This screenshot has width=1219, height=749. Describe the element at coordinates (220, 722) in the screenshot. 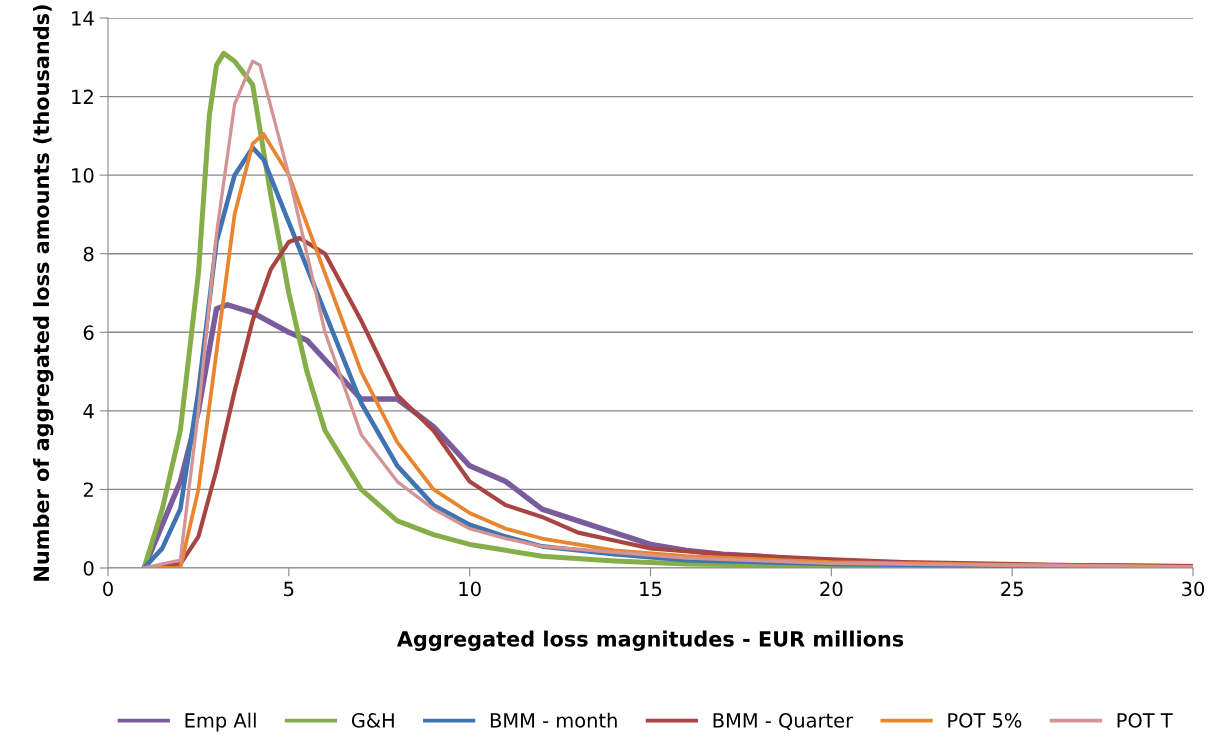

I see `legend-label: Emp All` at that location.